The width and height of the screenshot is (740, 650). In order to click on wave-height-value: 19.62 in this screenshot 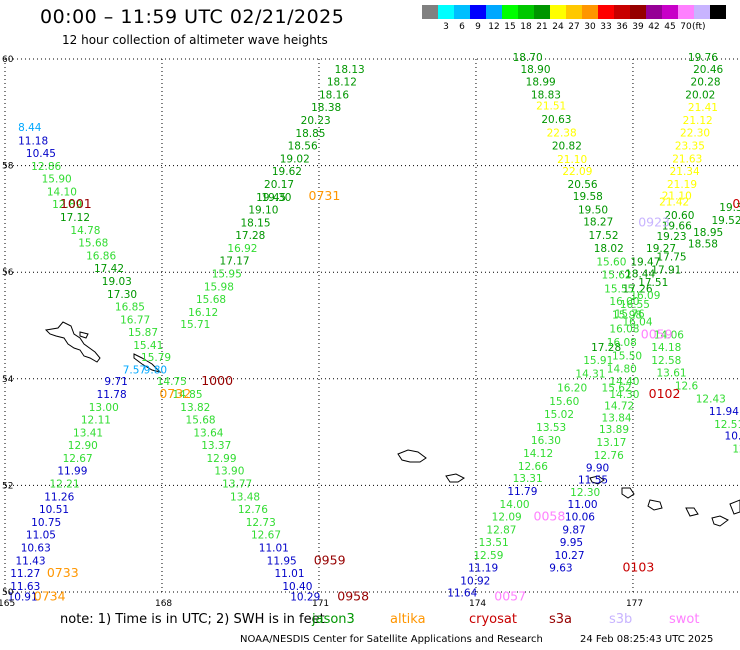, I will do `click(287, 172)`.